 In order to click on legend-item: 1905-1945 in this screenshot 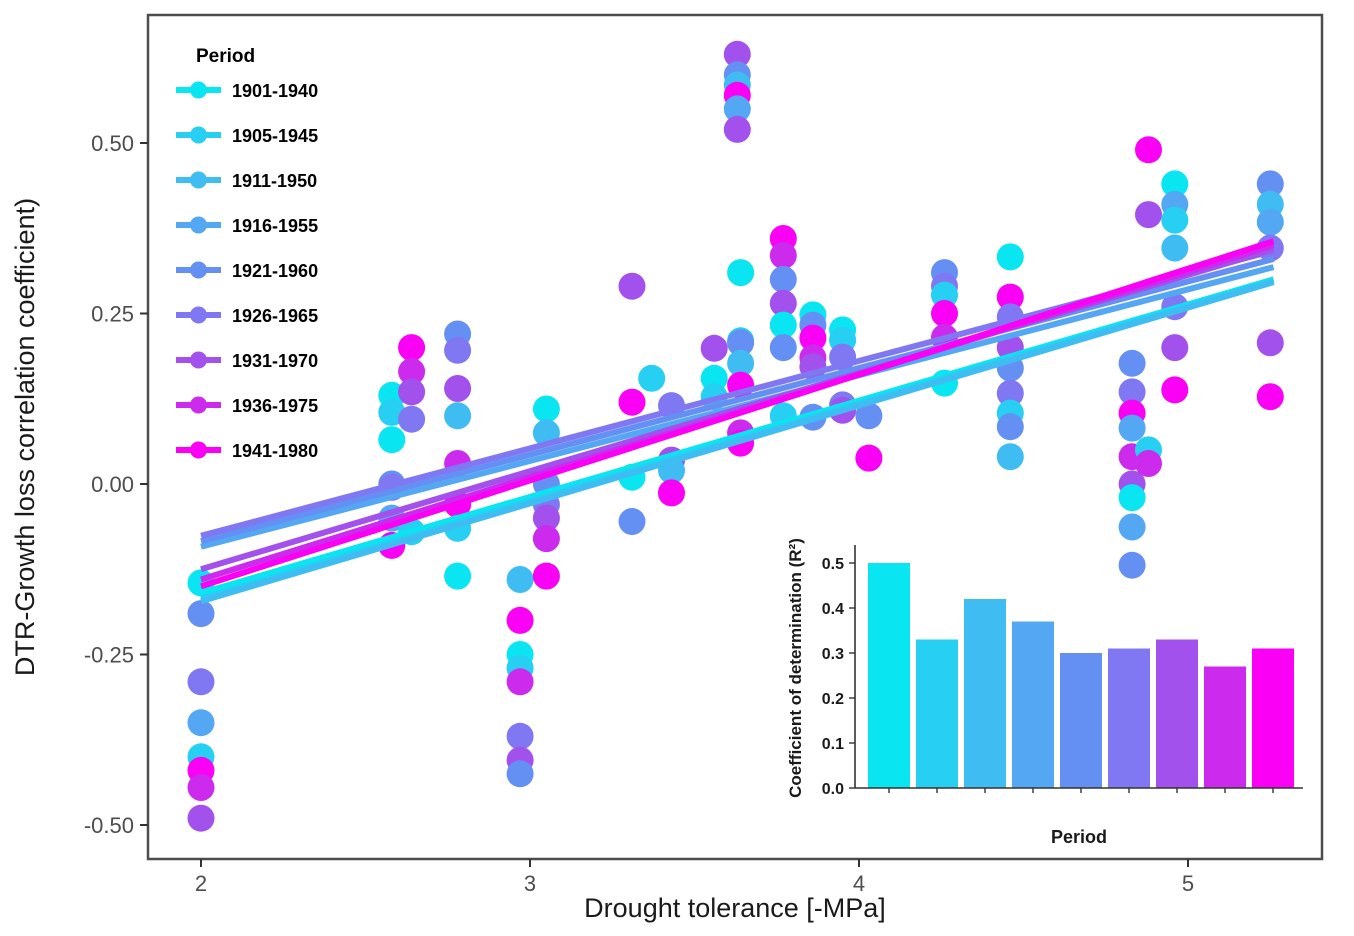, I will do `click(247, 136)`.